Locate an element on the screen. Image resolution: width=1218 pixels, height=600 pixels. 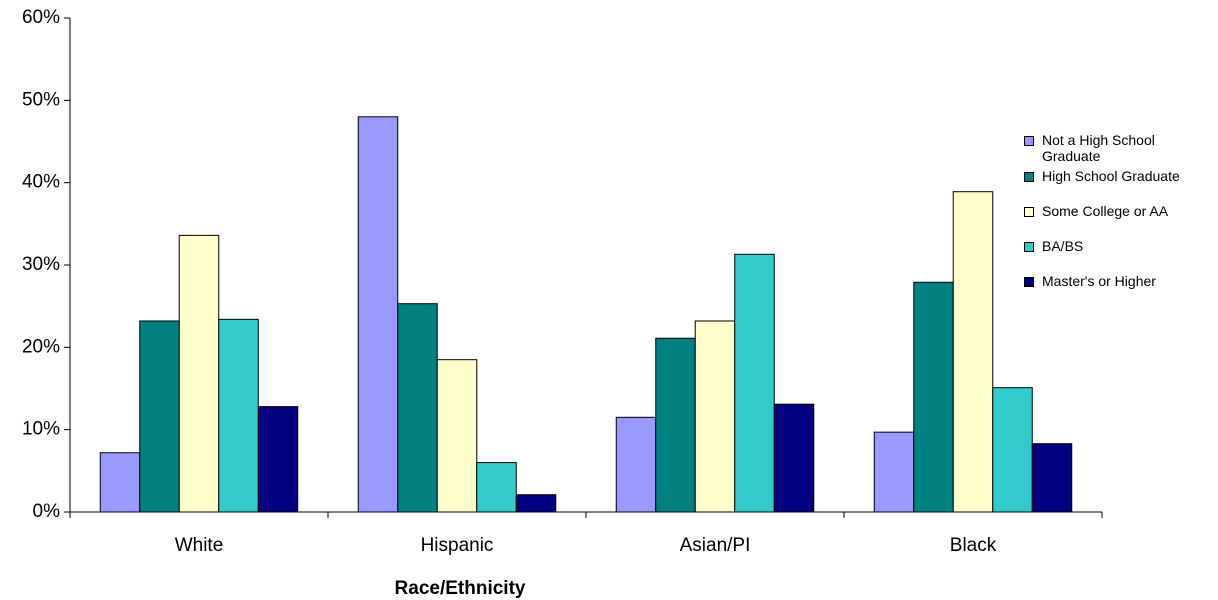
legend-label: High School Graduate is located at coordinates (1111, 176).